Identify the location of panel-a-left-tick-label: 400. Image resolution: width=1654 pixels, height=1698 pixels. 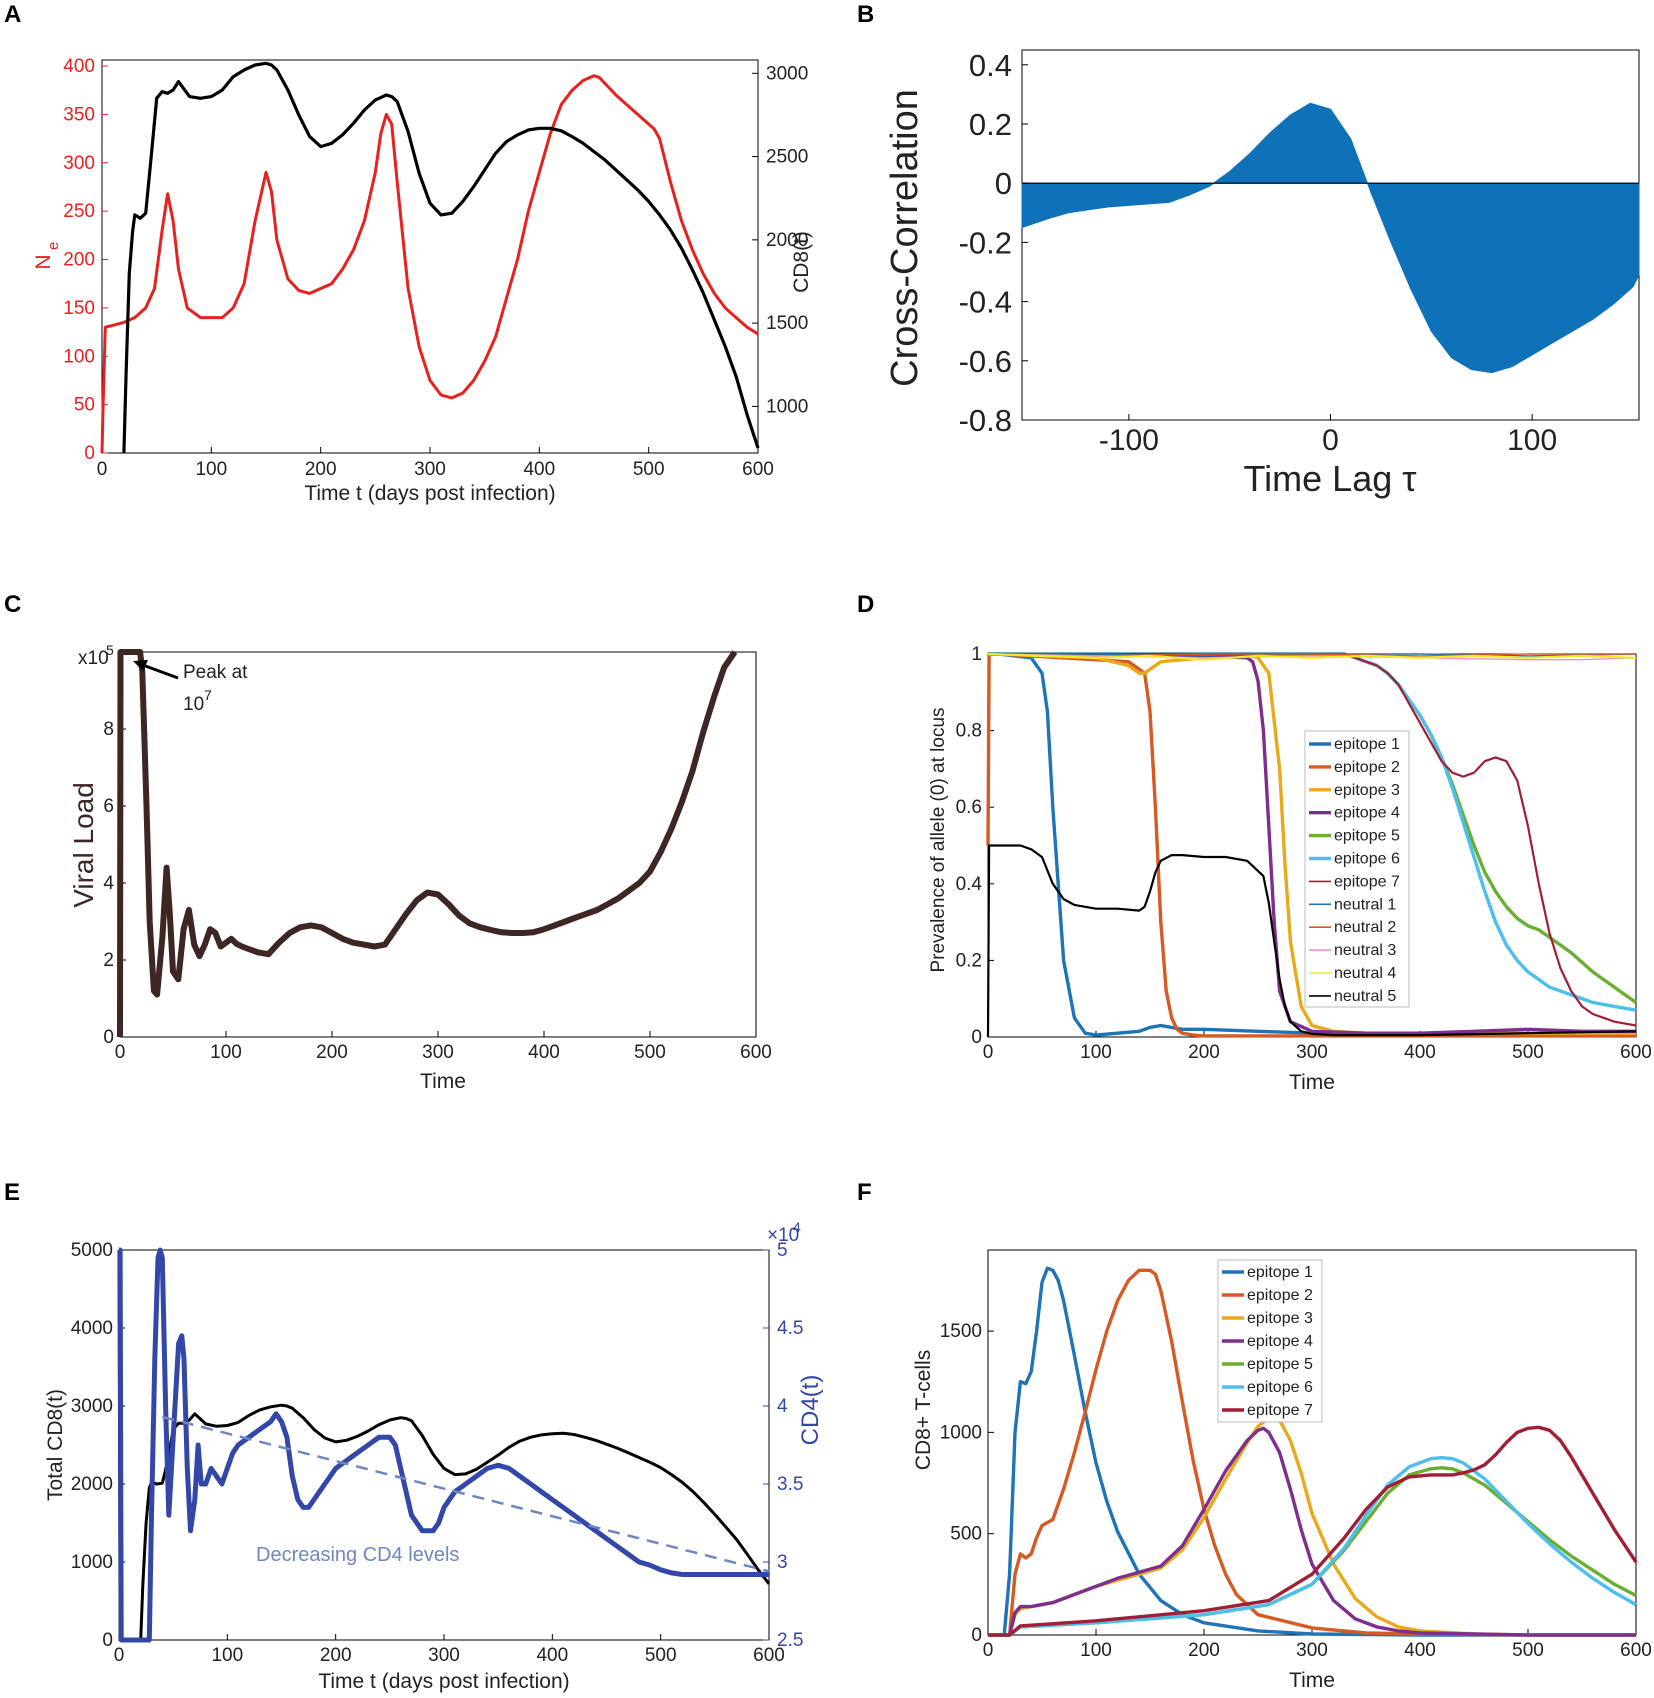
(79, 66).